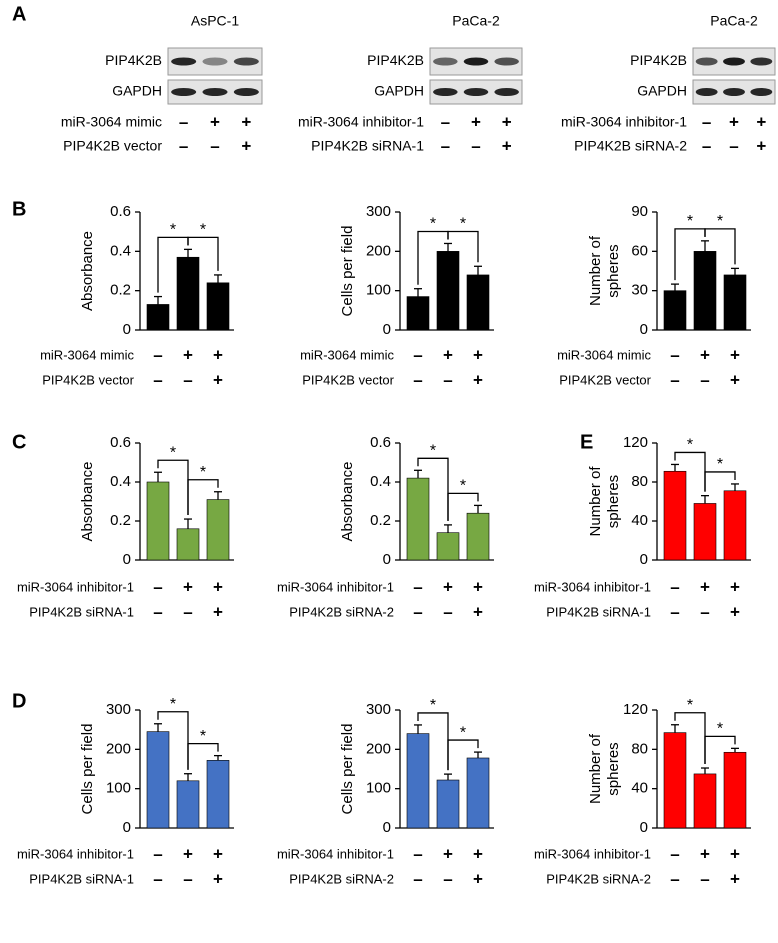  I want to click on condition-label: PIP4K2B vector, so click(605, 379).